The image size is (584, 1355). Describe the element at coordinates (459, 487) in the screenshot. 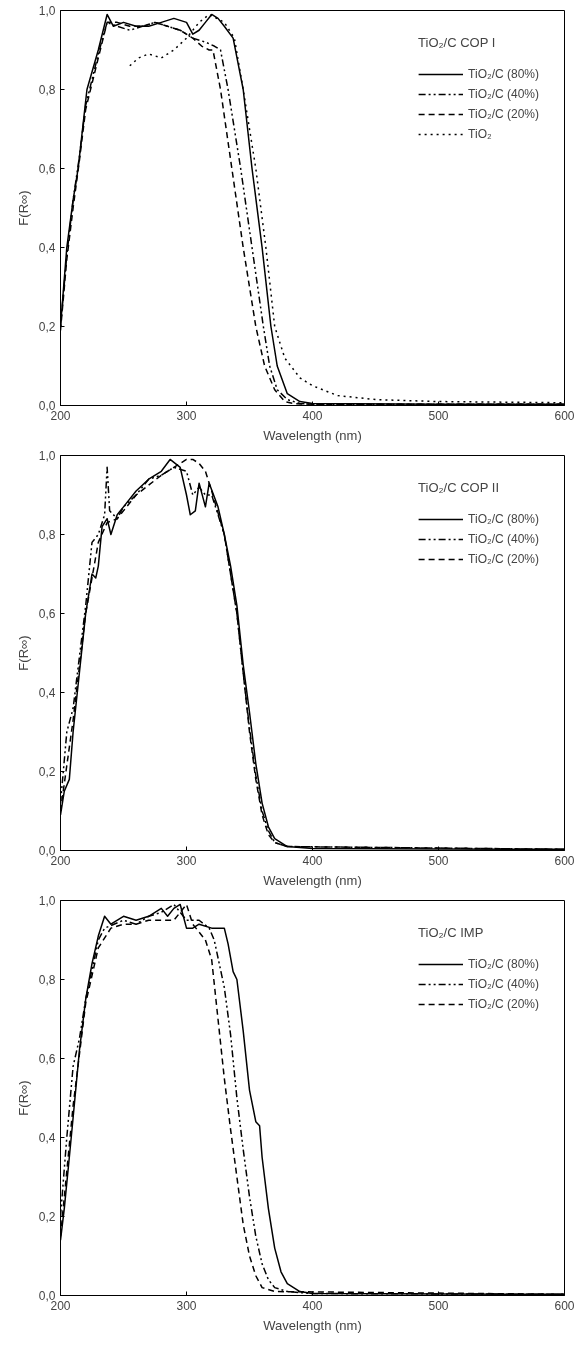

I see `legend-title: TiO₂/C COP II` at that location.